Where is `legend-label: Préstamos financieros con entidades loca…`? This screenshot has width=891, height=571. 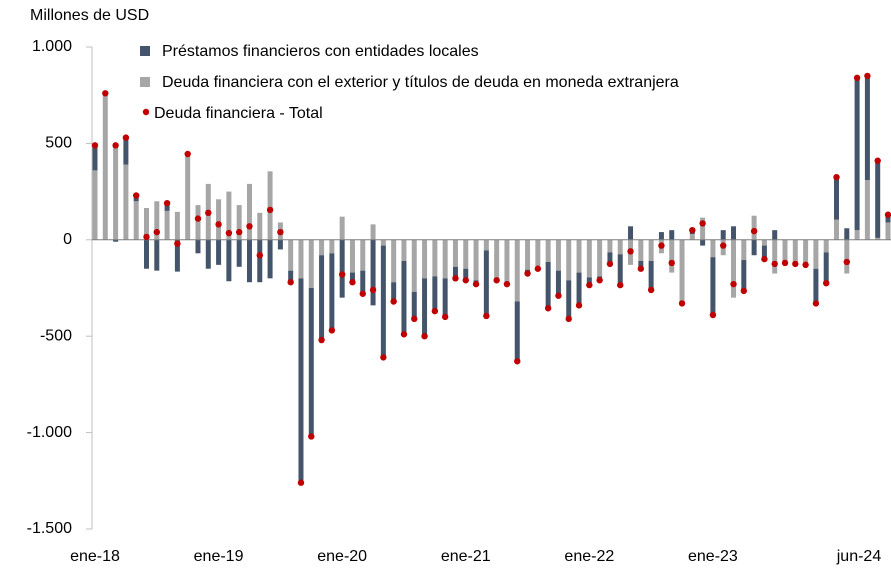
legend-label: Préstamos financieros con entidades loca… is located at coordinates (320, 51).